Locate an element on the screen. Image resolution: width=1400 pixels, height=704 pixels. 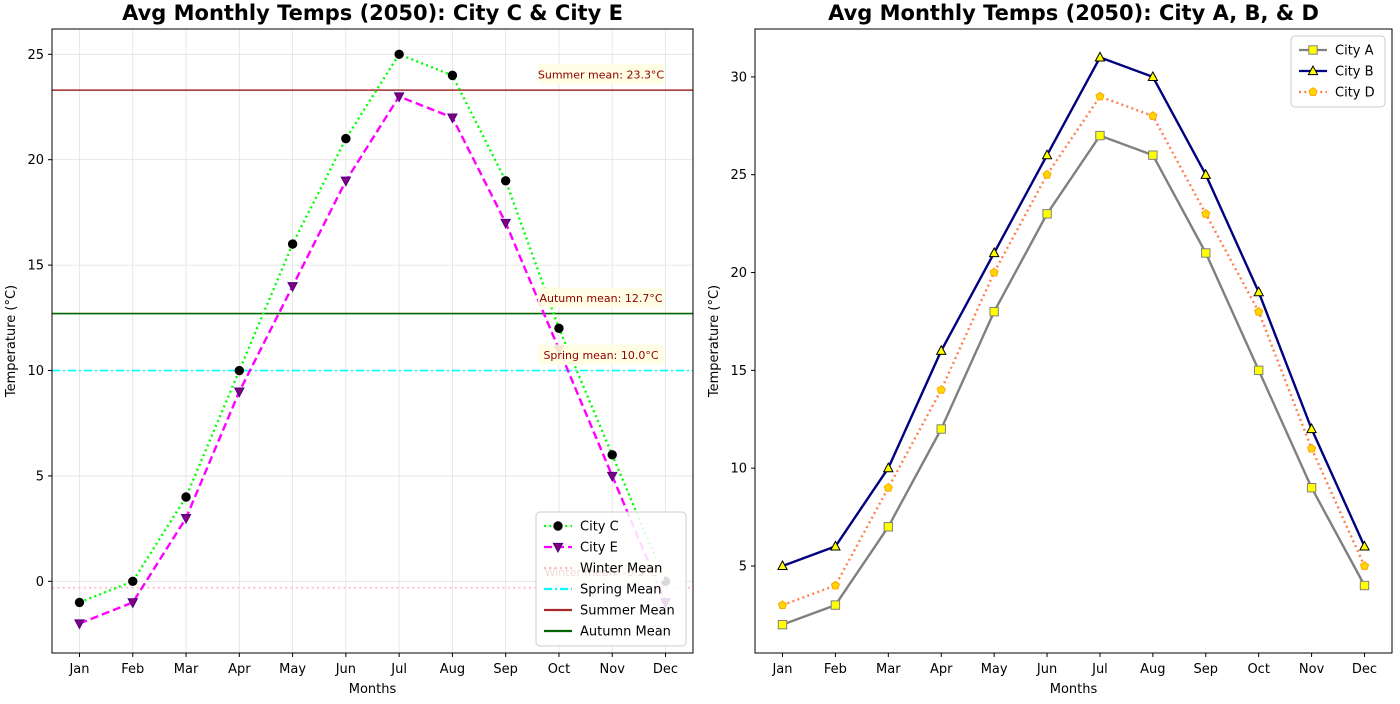
reference-label-text: Autumn mean: 12.7°C is located at coordinates (600, 298).